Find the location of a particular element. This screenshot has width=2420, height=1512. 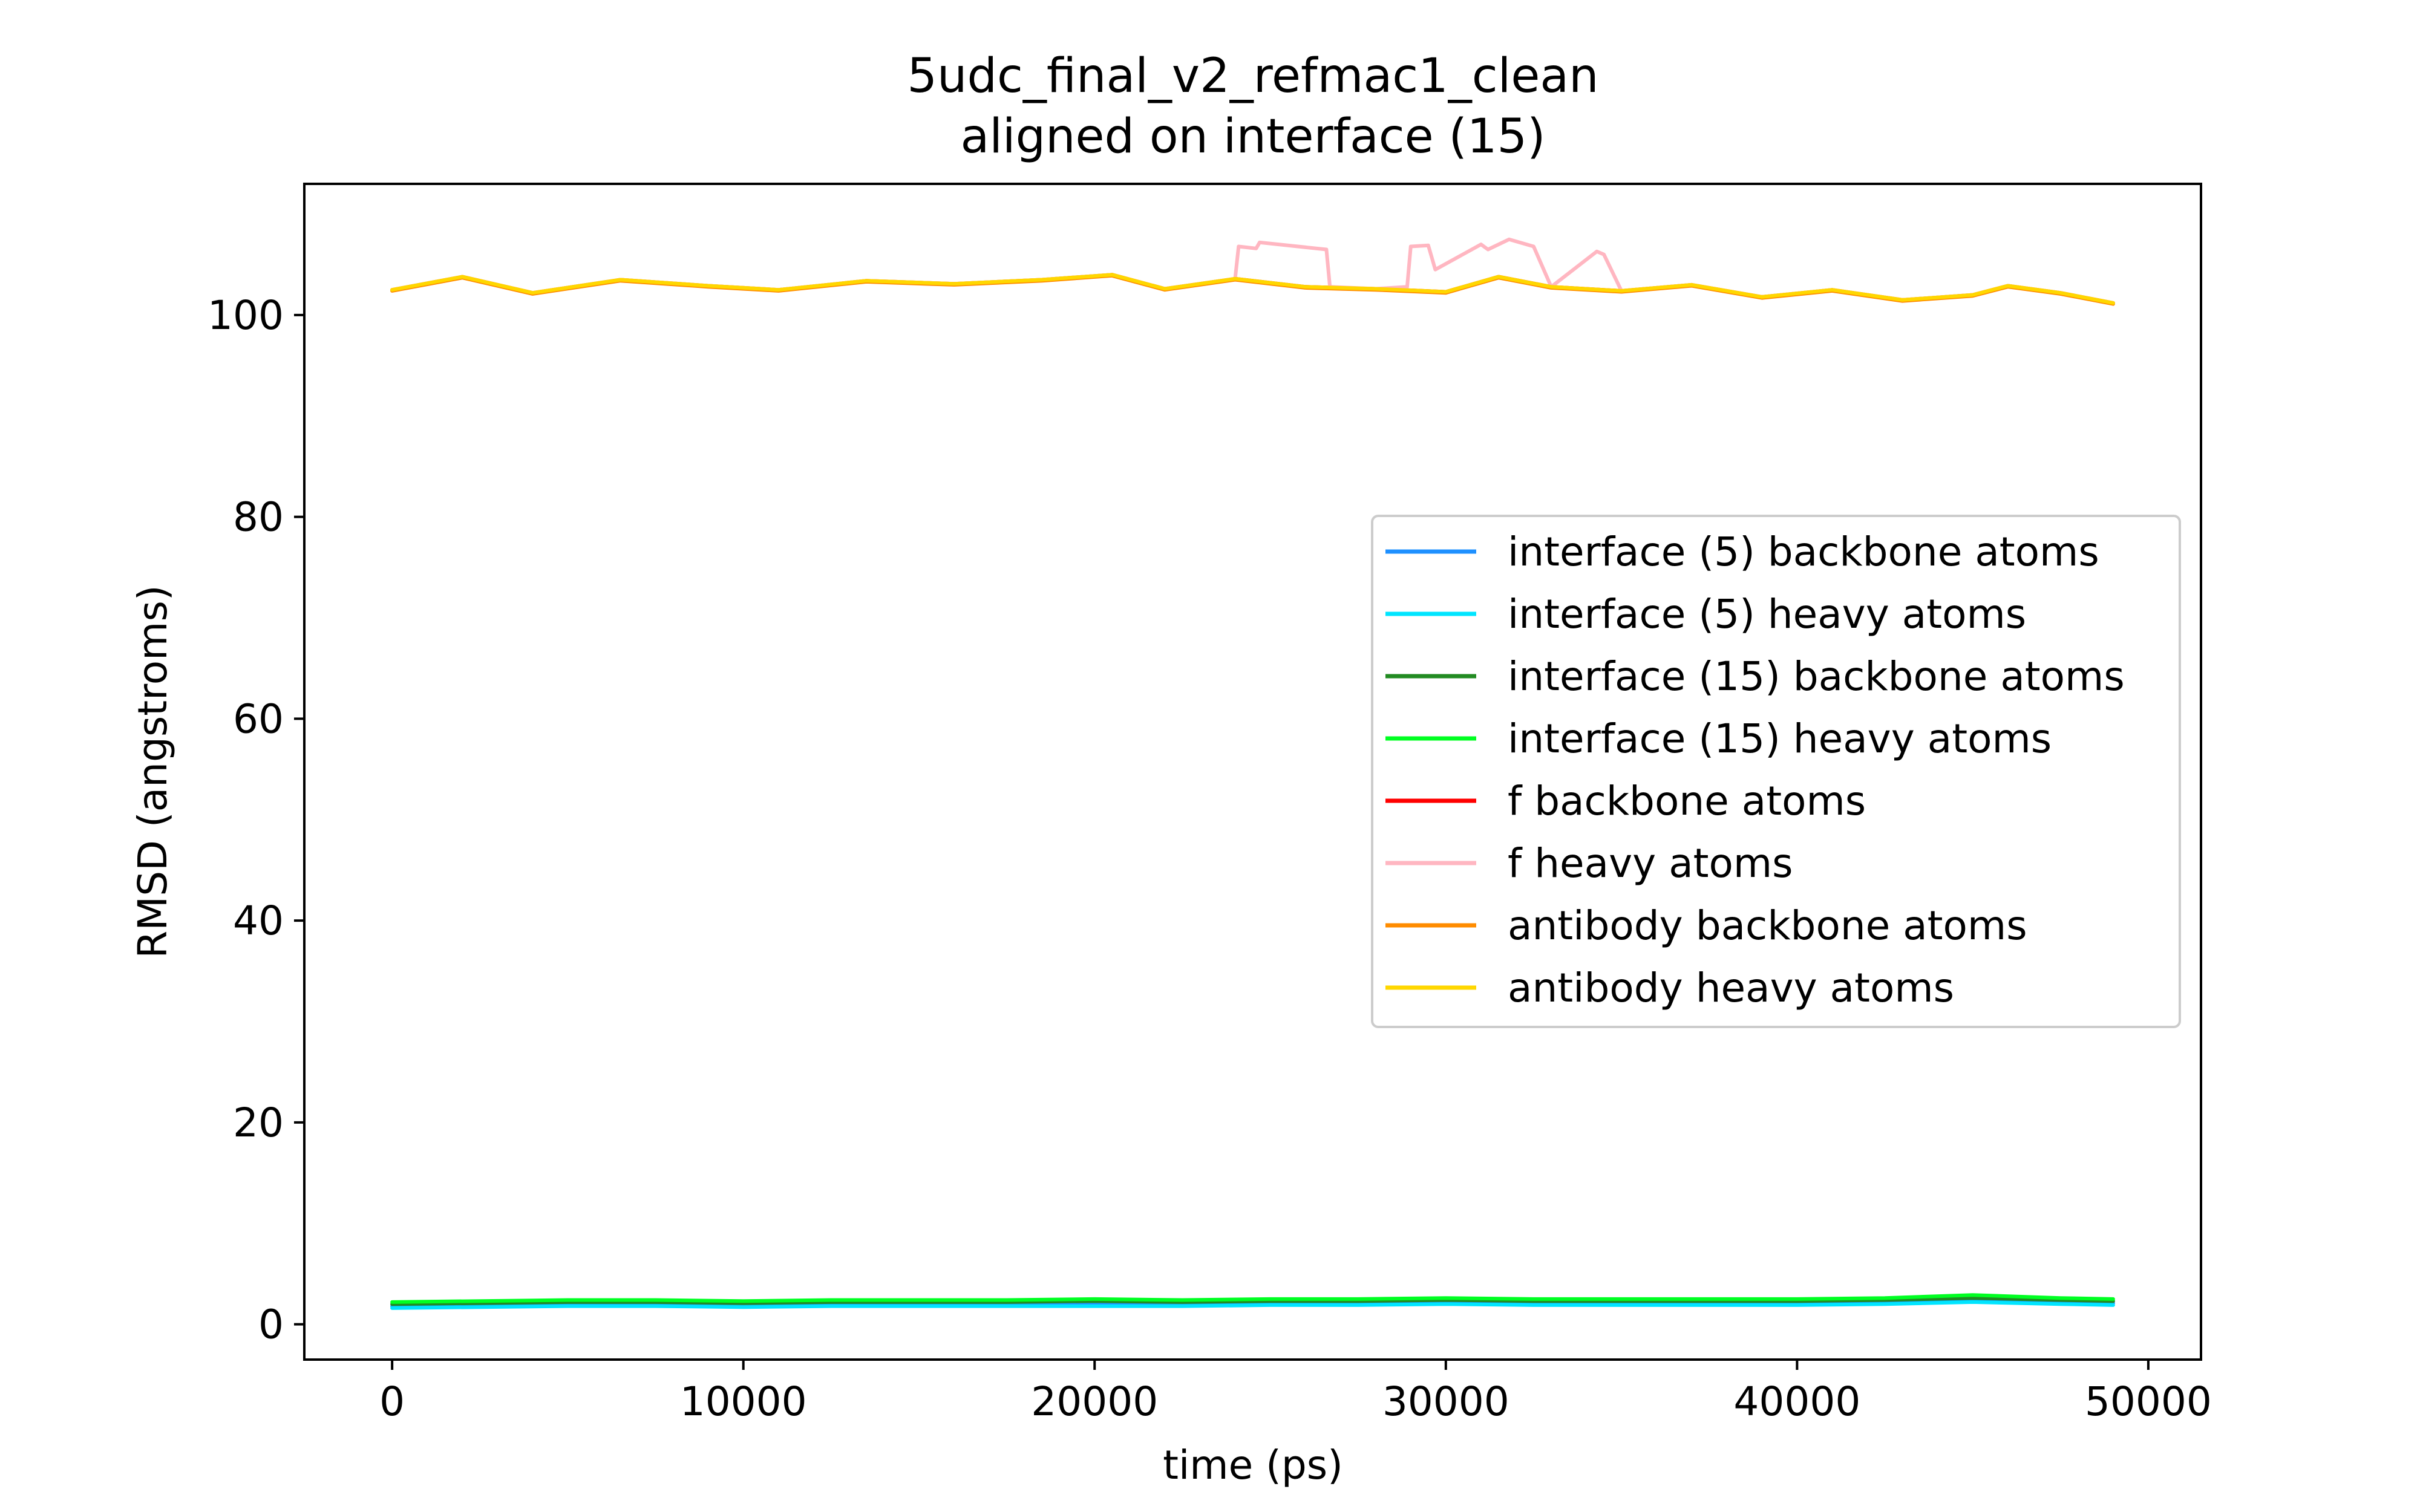

series-line-interface-15-backbone-atoms is located at coordinates (1252, 1301).